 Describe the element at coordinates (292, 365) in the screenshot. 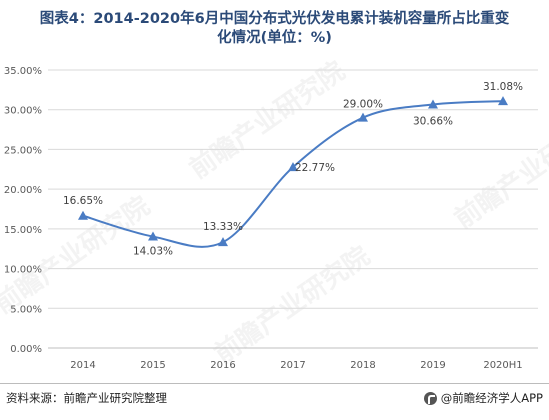

I see `x-tick-label: 2017` at that location.